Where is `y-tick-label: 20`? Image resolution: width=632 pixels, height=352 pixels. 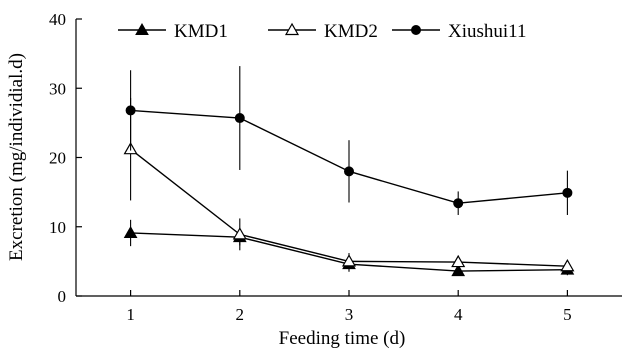
y-tick-label: 20 is located at coordinates (57, 158).